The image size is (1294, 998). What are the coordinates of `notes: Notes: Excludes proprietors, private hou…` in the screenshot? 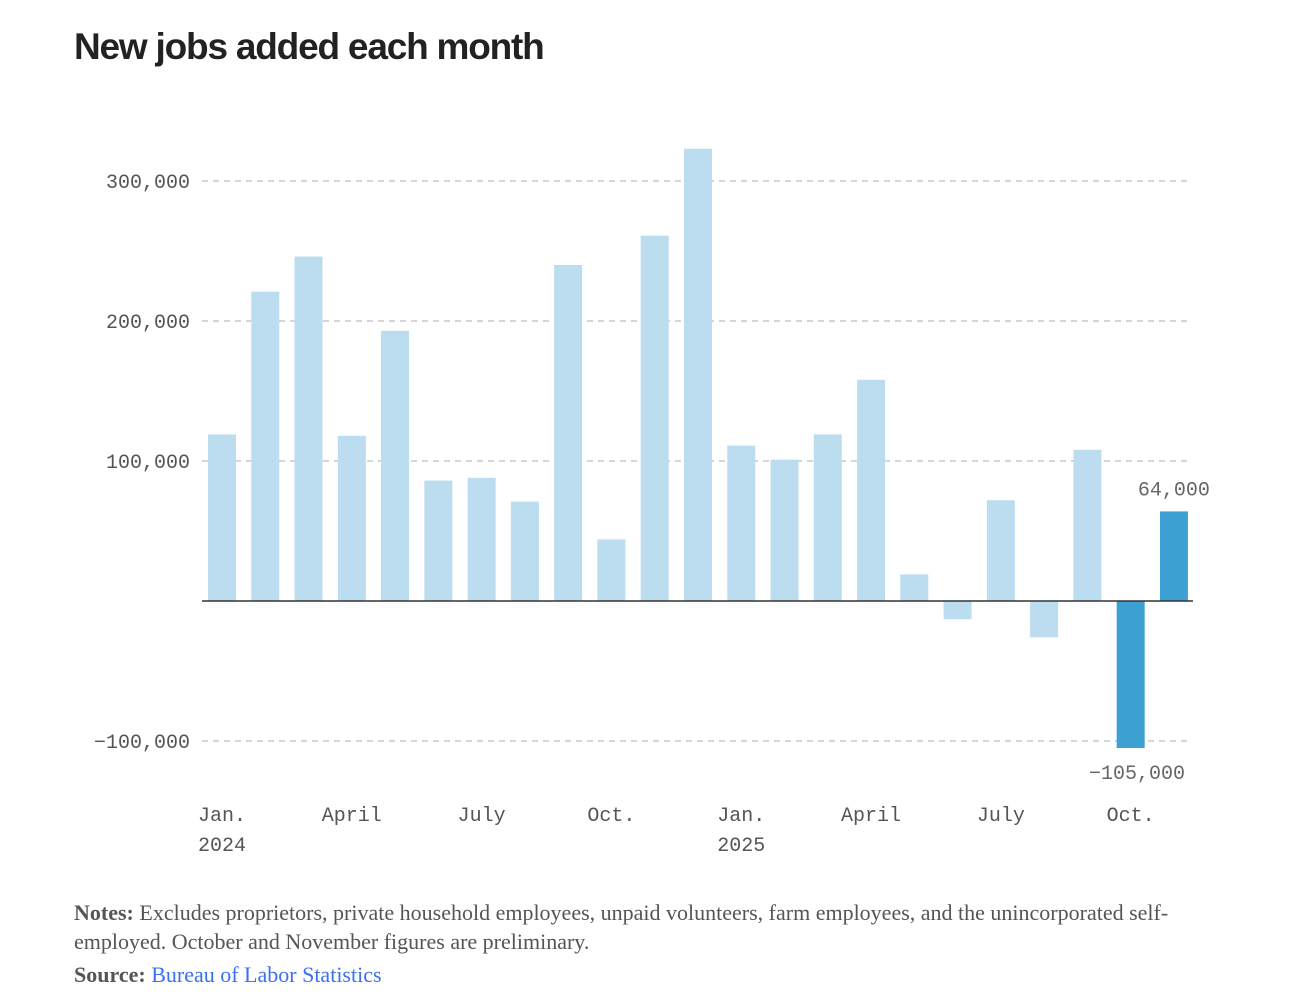 It's located at (634, 927).